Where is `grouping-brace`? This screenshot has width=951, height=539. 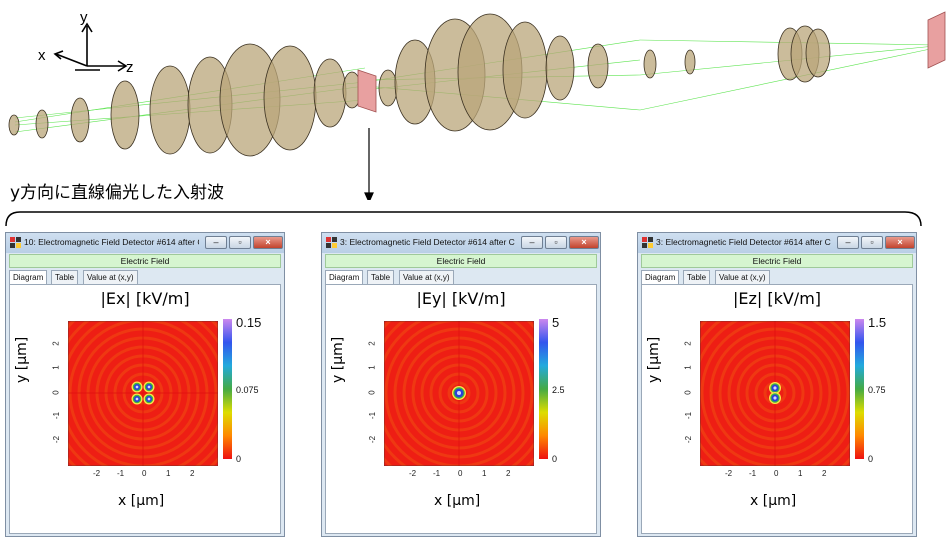 grouping-brace is located at coordinates (463, 219).